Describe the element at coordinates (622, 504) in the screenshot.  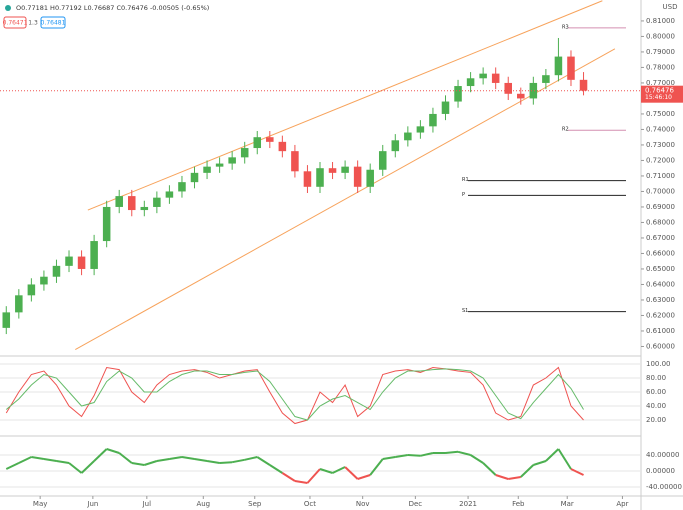
I see `x-tick-label: Apr` at that location.